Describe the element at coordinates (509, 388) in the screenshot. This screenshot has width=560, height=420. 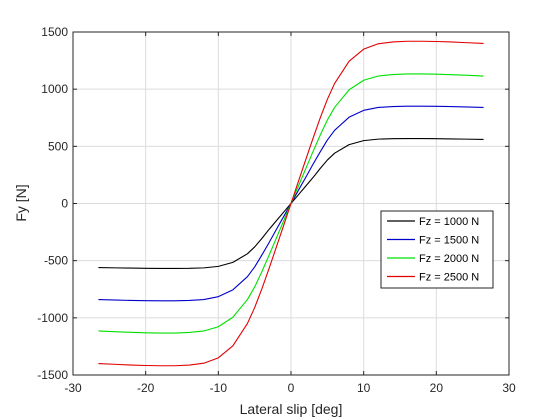
I see `x-tick-label: 30` at that location.